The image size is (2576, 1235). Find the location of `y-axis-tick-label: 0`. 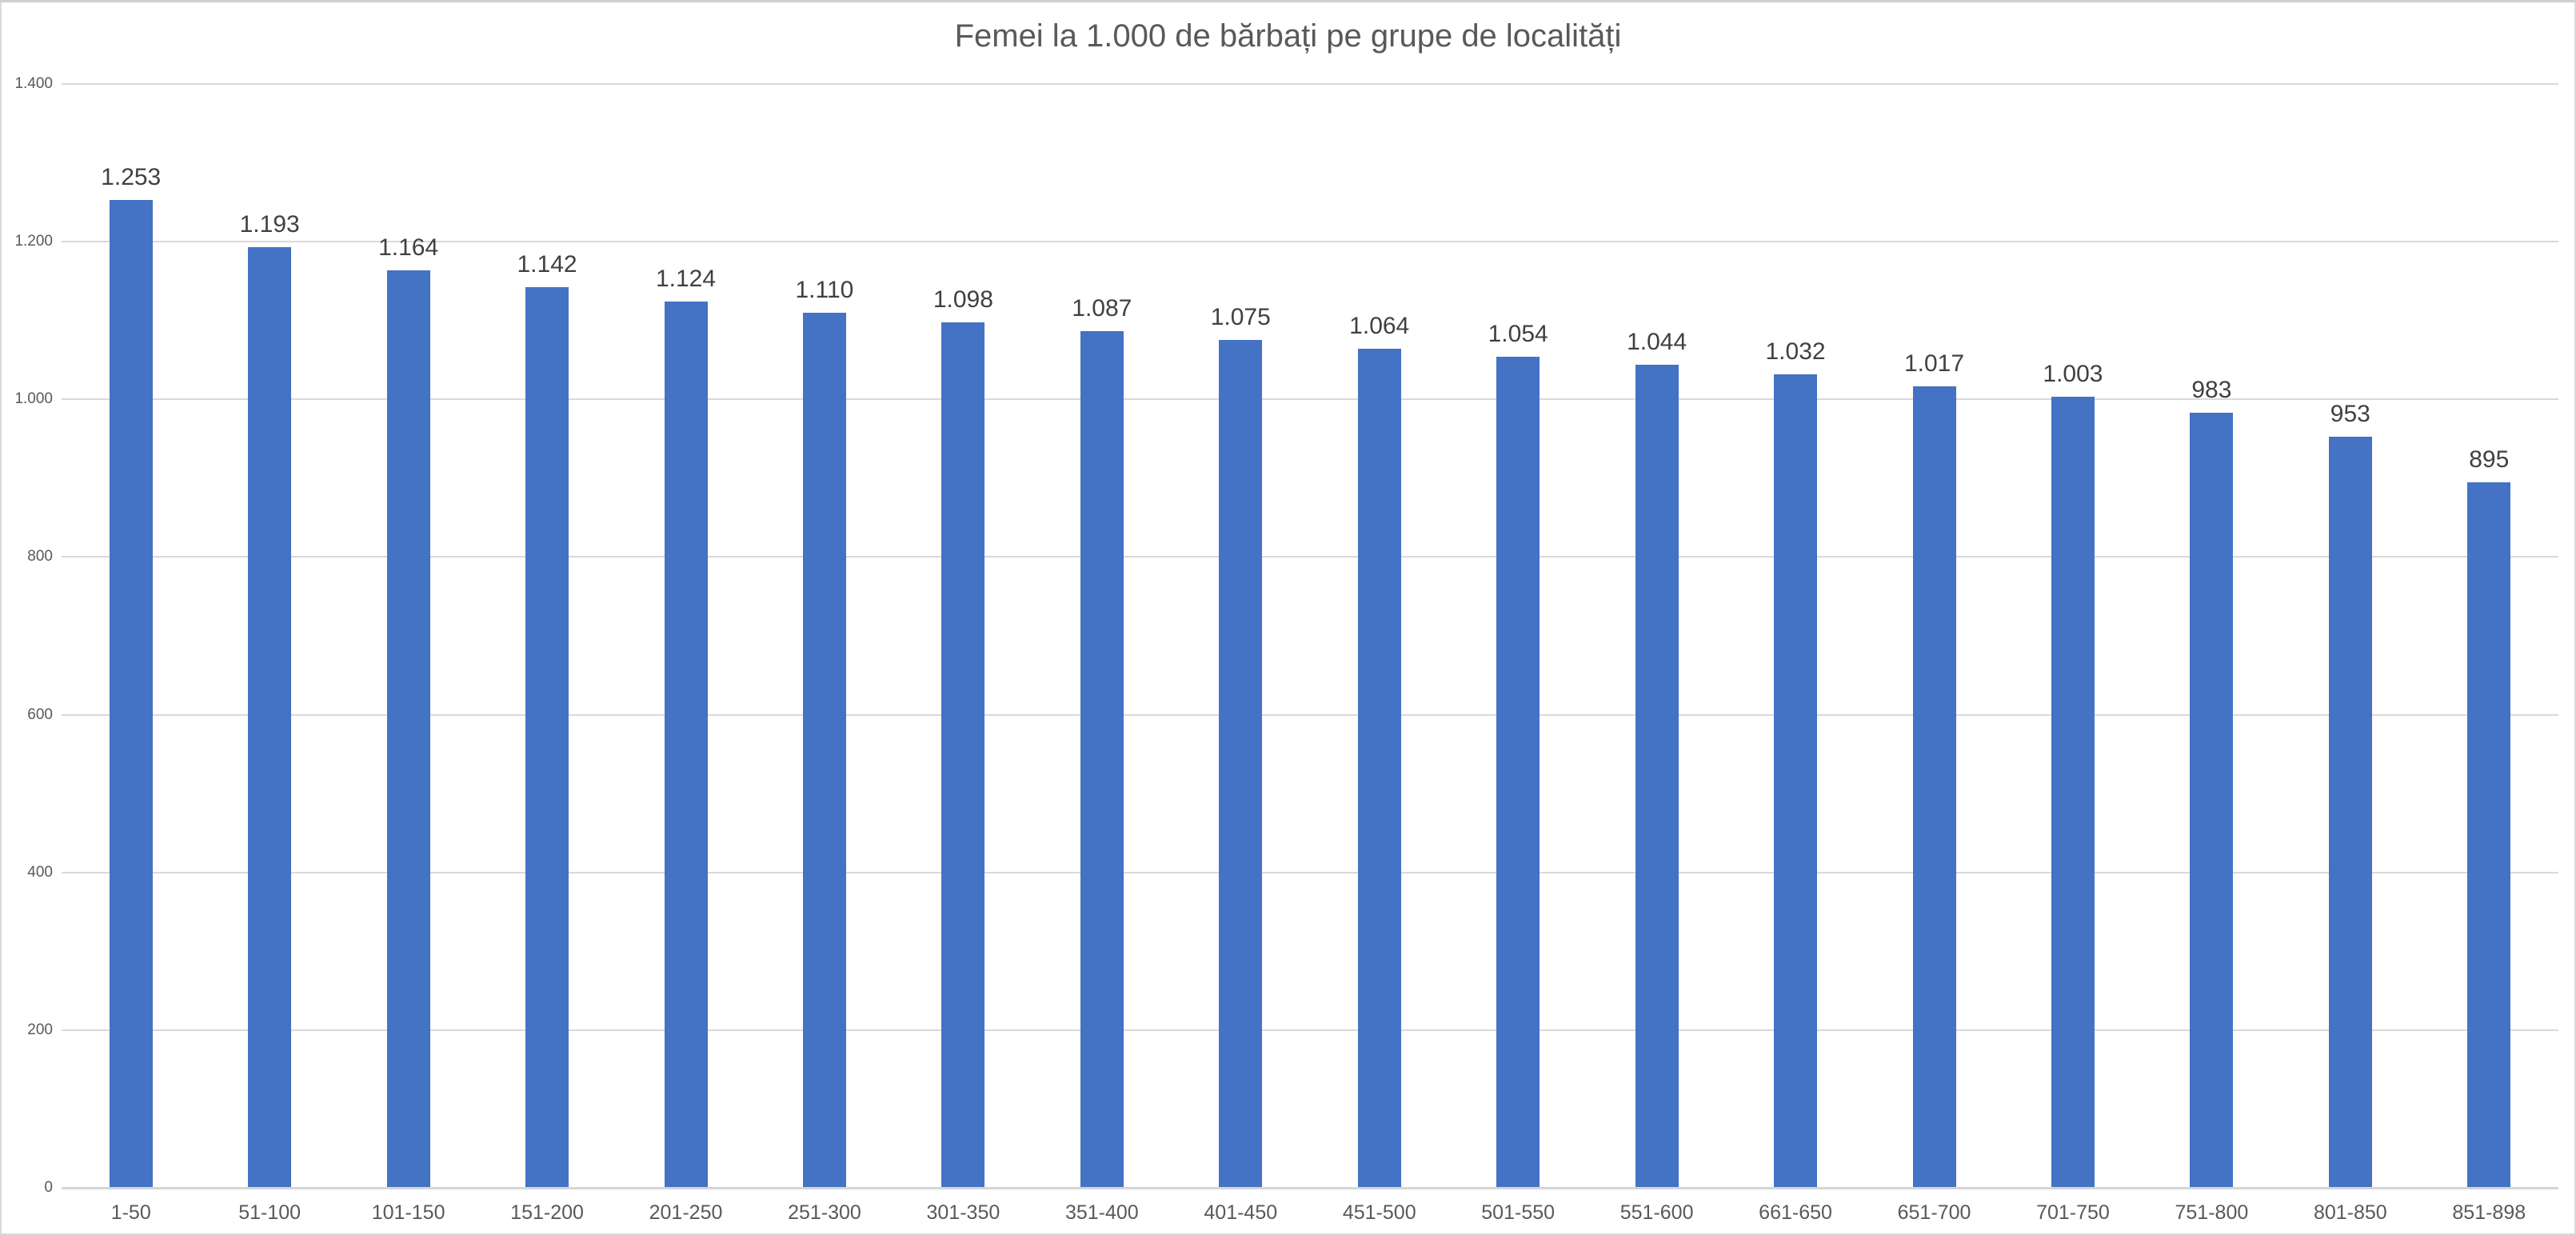

y-axis-tick-label: 0 is located at coordinates (48, 1187).